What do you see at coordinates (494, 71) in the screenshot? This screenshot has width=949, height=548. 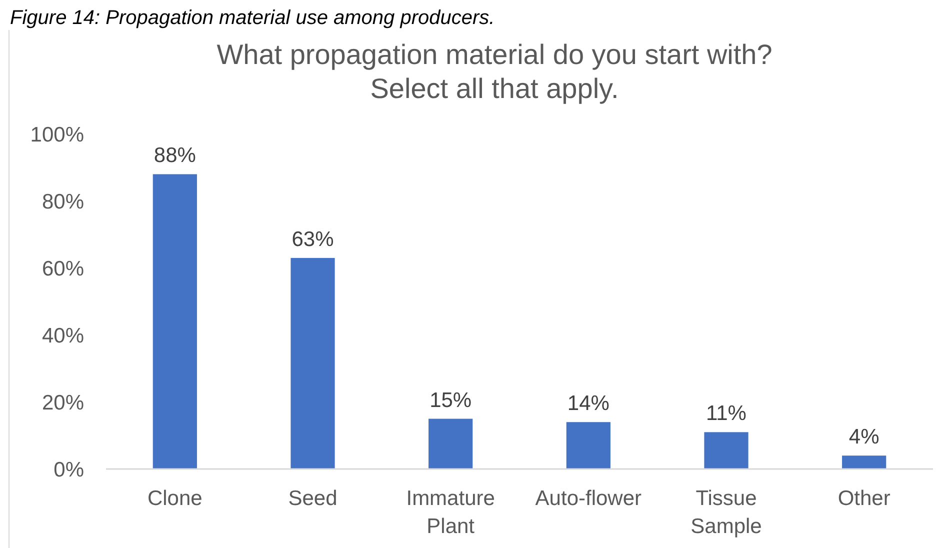 I see `chart-title: What propagation material do you start with? Select all that apply.` at bounding box center [494, 71].